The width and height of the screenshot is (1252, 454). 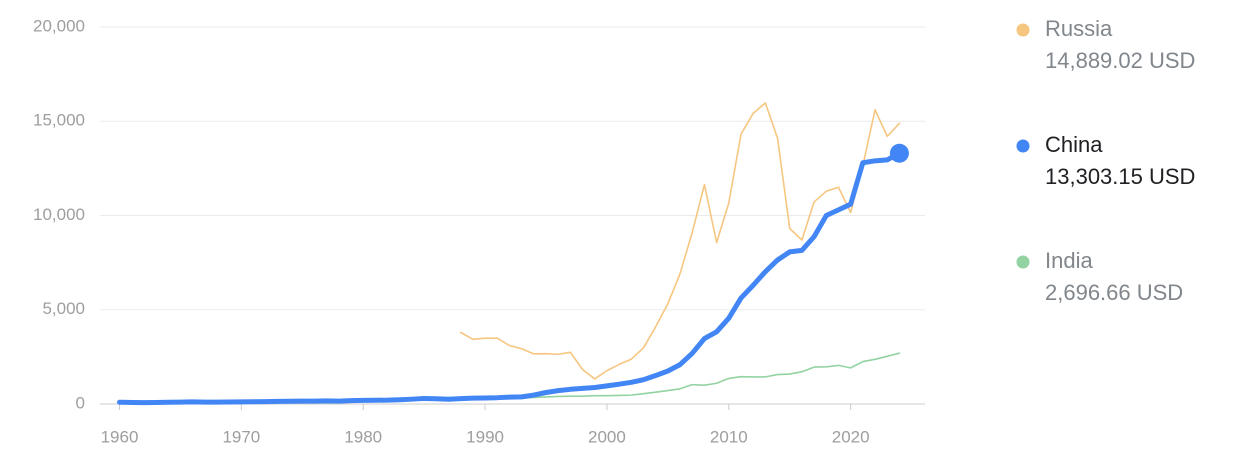 I want to click on x-tick-label: 2000, so click(x=607, y=436).